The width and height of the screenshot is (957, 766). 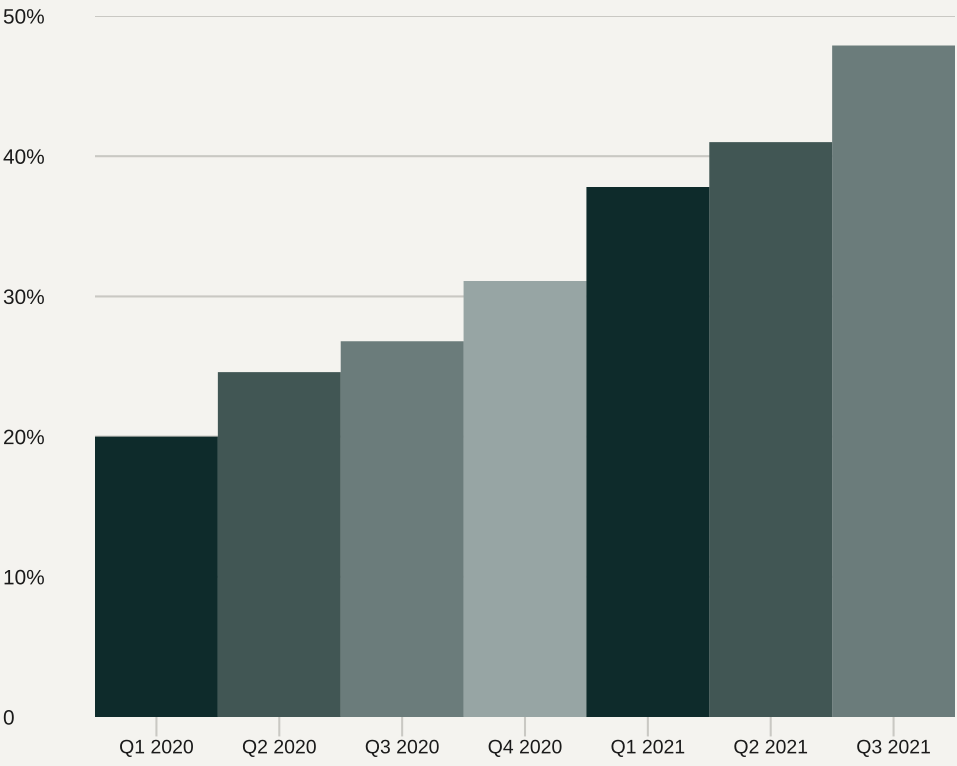 What do you see at coordinates (647, 748) in the screenshot?
I see `x-tick-label: Q1 2021` at bounding box center [647, 748].